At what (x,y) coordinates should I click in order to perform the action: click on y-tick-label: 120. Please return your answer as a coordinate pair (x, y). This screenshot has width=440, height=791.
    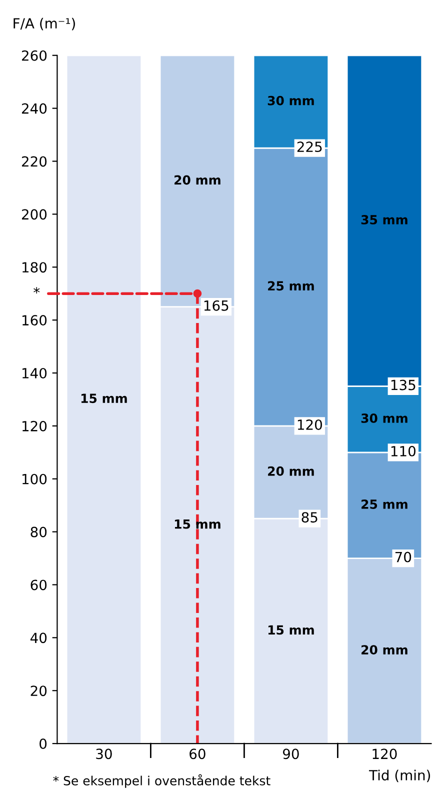
    Looking at the image, I should click on (34, 426).